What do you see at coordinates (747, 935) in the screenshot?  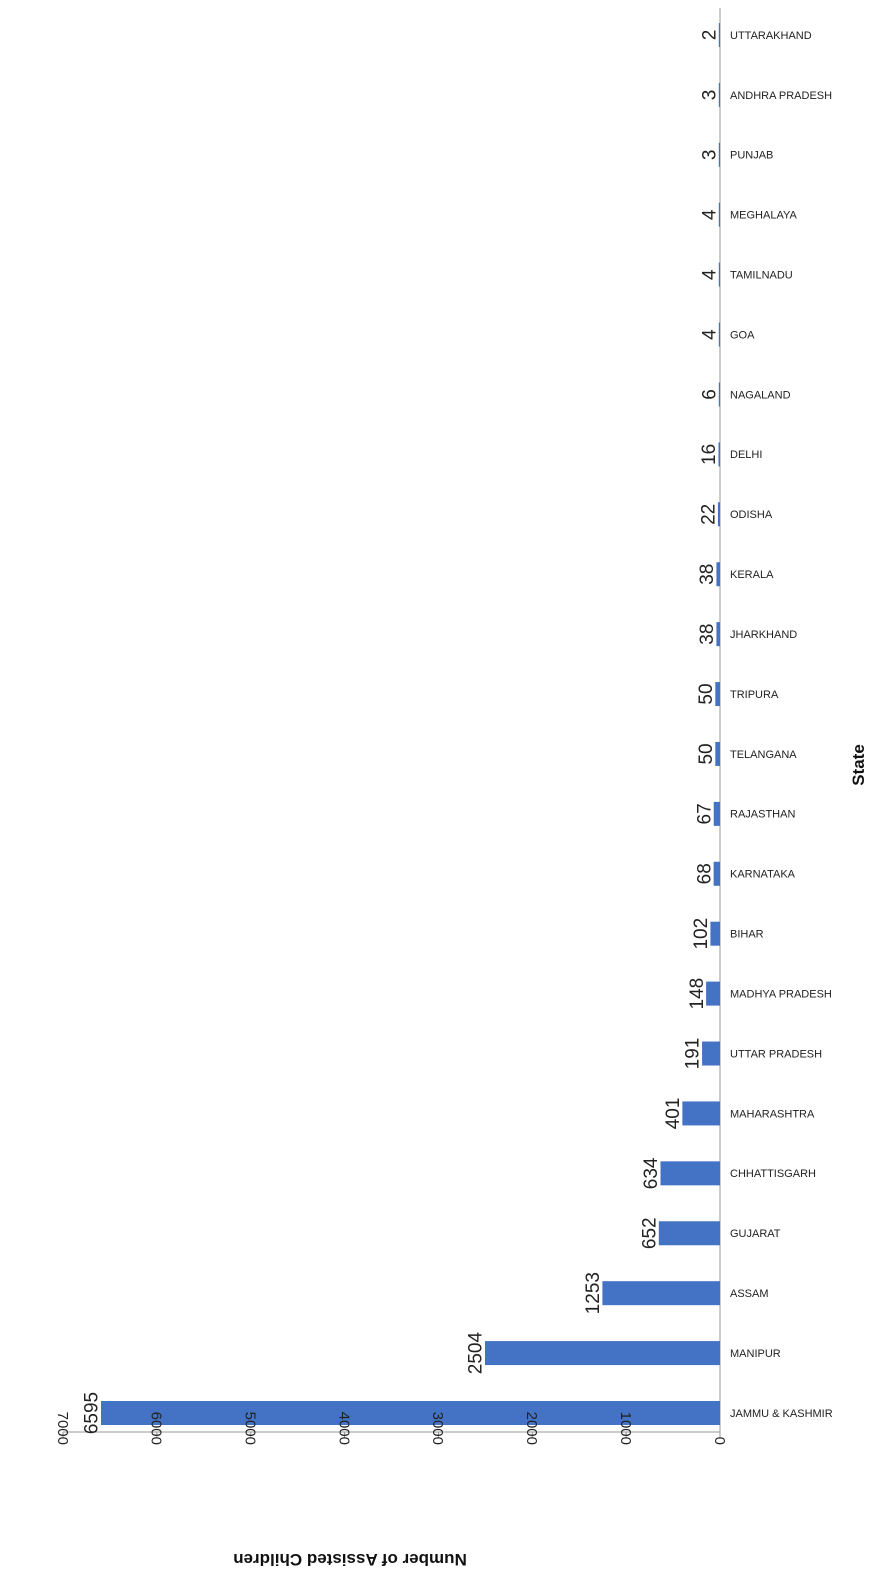 I see `category-label: BIHAR` at bounding box center [747, 935].